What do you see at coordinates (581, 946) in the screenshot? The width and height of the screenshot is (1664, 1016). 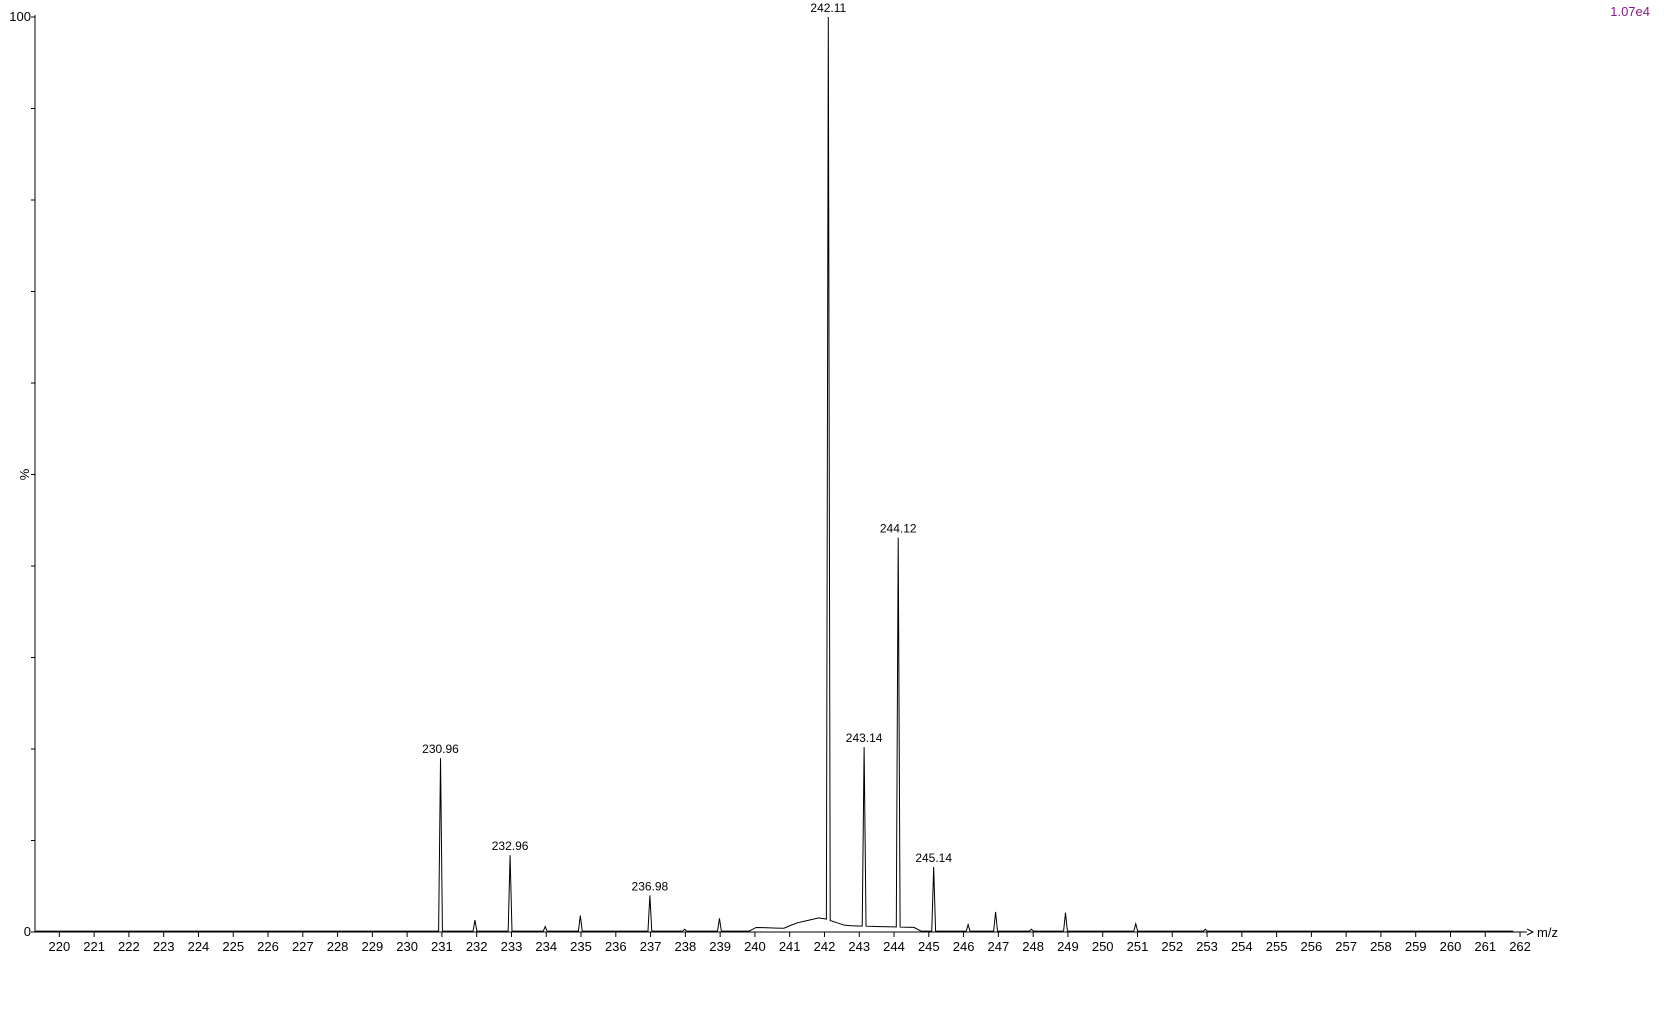 I see `x-tick-label: 235` at bounding box center [581, 946].